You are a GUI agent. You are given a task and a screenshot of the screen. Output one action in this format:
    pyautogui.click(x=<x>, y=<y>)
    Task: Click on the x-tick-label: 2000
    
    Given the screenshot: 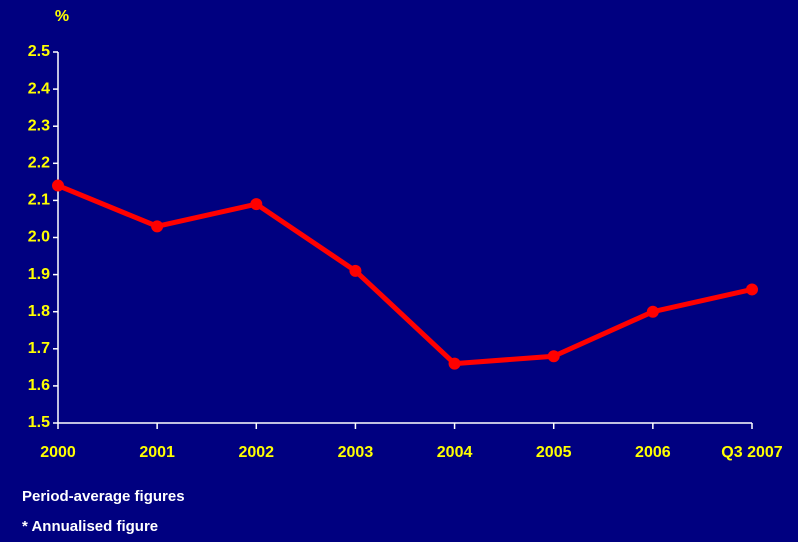 What is the action you would take?
    pyautogui.click(x=58, y=452)
    